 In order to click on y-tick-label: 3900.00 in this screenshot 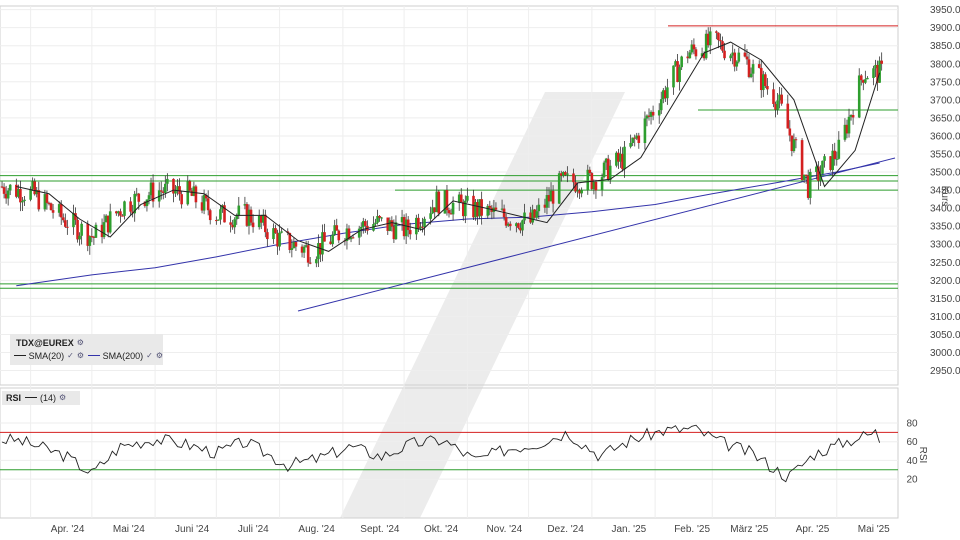, I will do `click(945, 28)`.